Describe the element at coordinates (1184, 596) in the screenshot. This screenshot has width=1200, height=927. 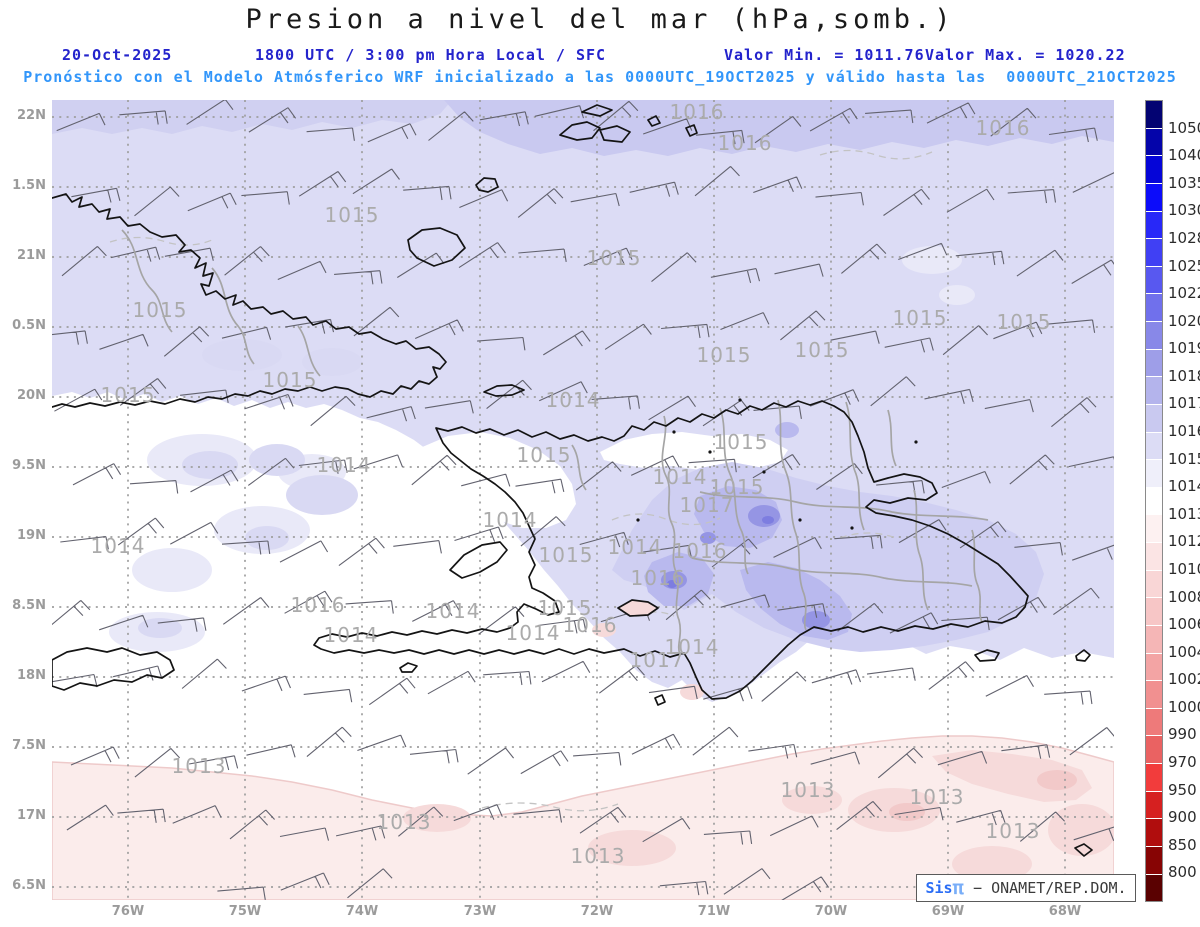
I see `colorbar-label: 1008` at that location.